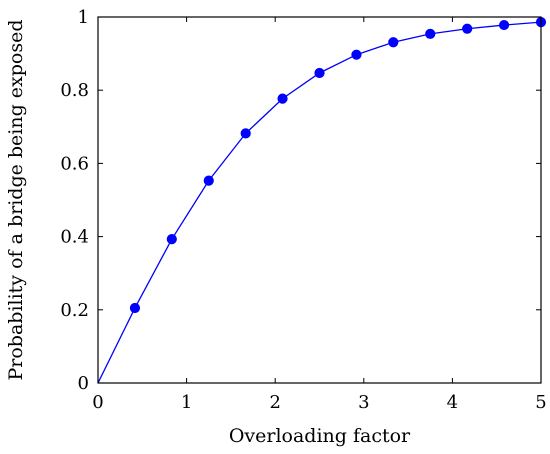 The image size is (550, 454). What do you see at coordinates (540, 402) in the screenshot?
I see `x-tick-label: 5` at bounding box center [540, 402].